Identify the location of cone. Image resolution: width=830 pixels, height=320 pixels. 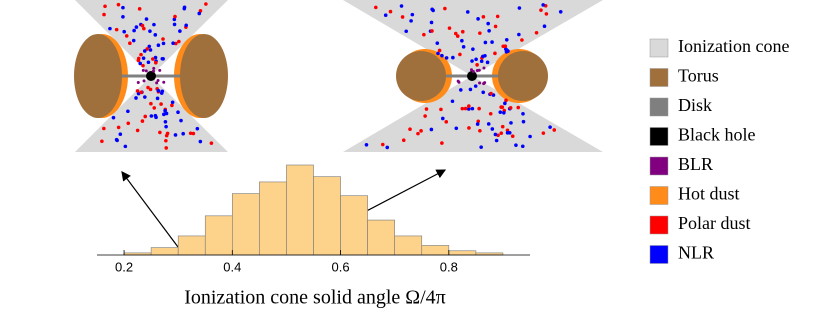
(473, 38).